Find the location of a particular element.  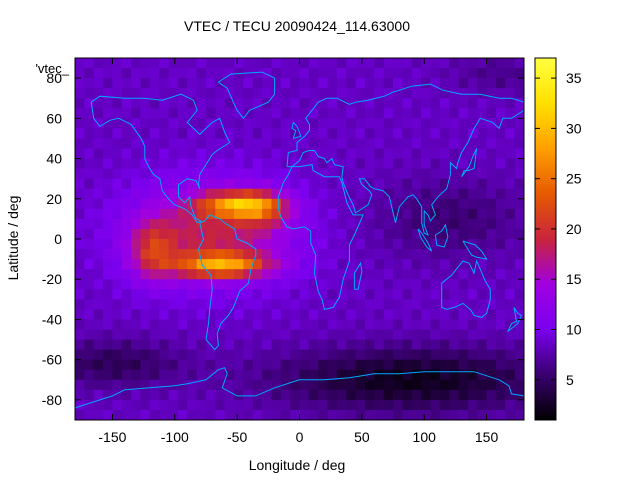

y-tick-label: -40 is located at coordinates (52, 319).